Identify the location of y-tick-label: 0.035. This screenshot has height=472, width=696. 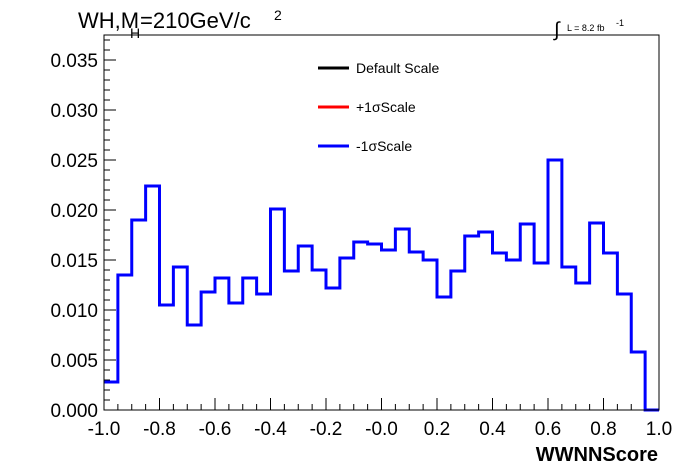
(74, 61).